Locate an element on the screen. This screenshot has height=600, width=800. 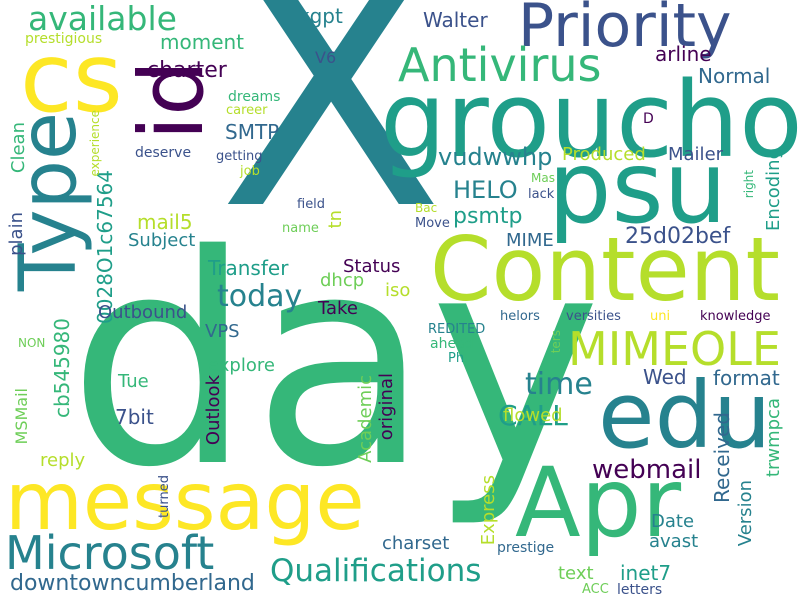
word: MIMEOLE is located at coordinates (674, 349).